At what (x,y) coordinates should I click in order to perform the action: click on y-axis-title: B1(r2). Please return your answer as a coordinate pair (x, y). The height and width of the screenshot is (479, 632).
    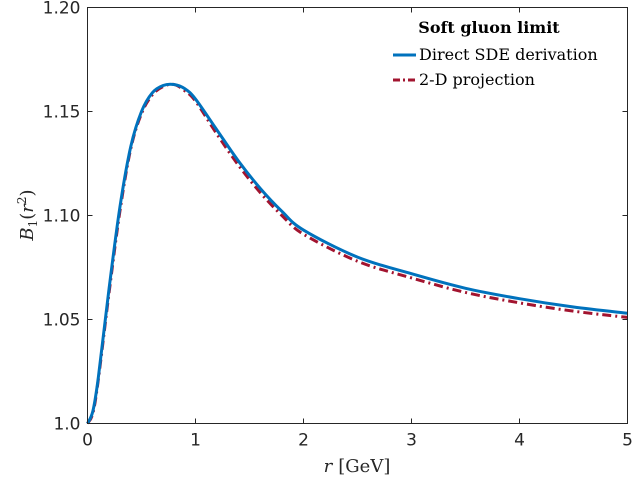
    Looking at the image, I should click on (27, 215).